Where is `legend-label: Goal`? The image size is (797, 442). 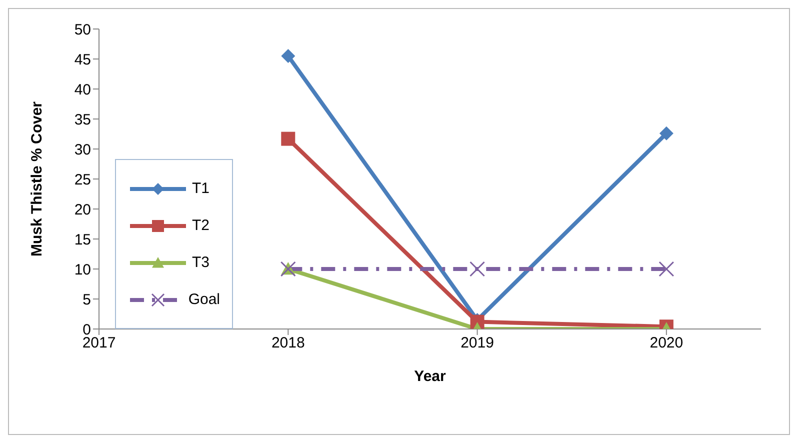 legend-label: Goal is located at coordinates (204, 299).